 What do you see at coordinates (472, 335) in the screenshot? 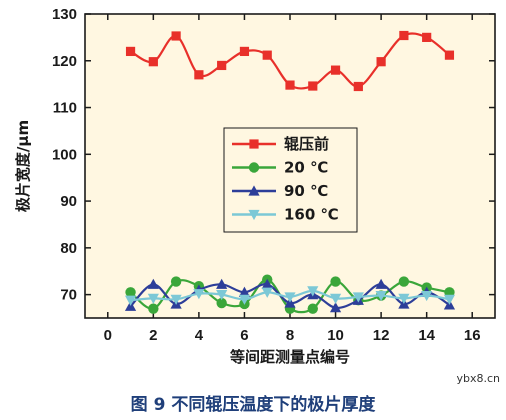
I see `x-tick-label: 16` at bounding box center [472, 335].